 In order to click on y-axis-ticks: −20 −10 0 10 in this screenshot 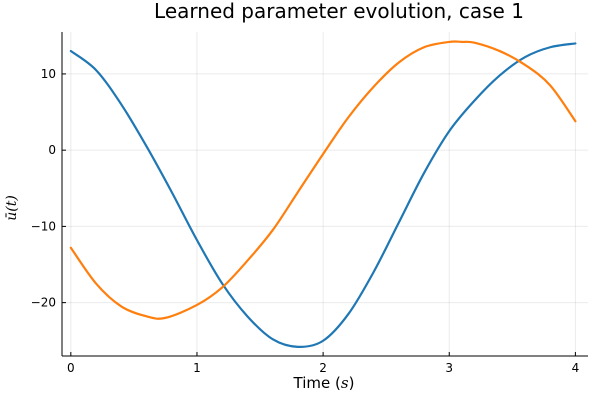, I will do `click(48, 188)`.